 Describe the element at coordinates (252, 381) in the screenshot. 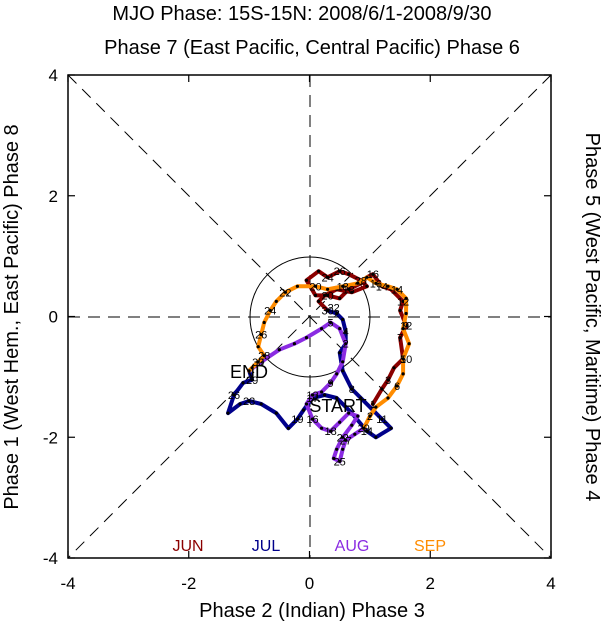

I see `day-label: 29` at that location.